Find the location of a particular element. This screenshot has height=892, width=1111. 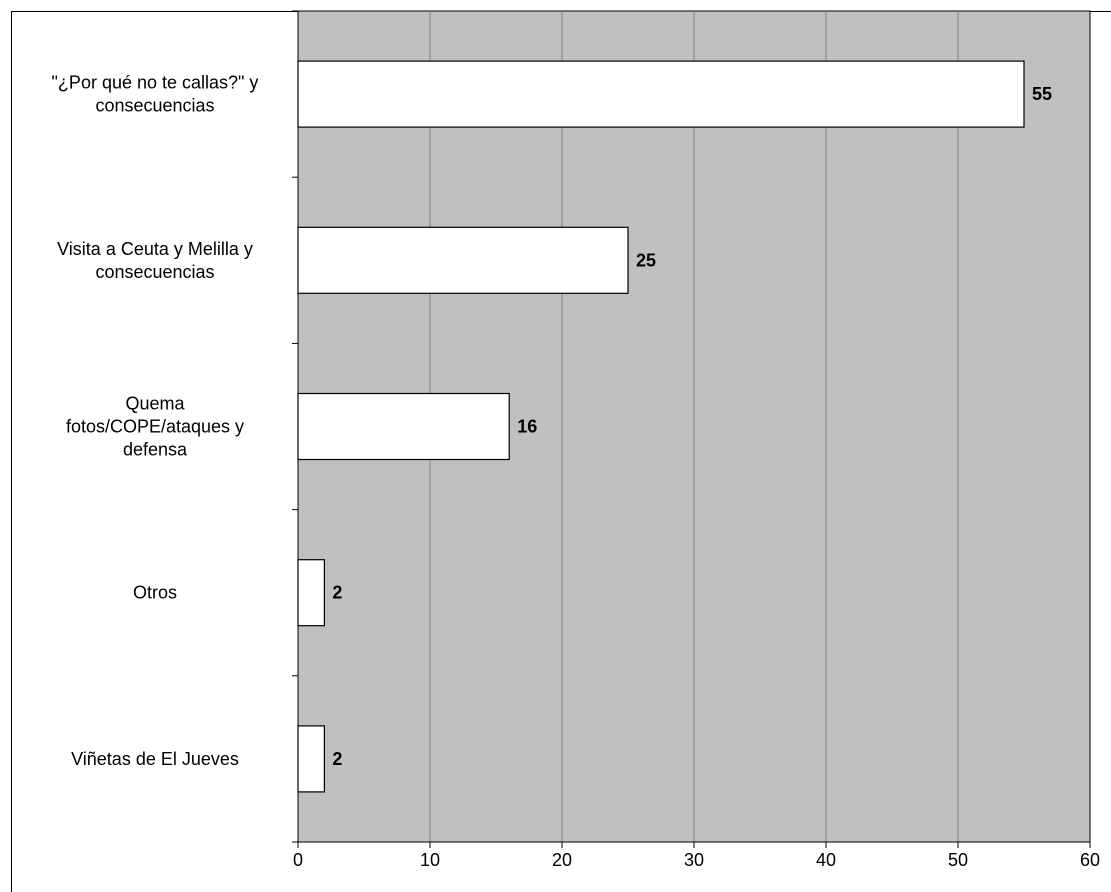

category-label: Viñetas de El Jueves is located at coordinates (155, 759).